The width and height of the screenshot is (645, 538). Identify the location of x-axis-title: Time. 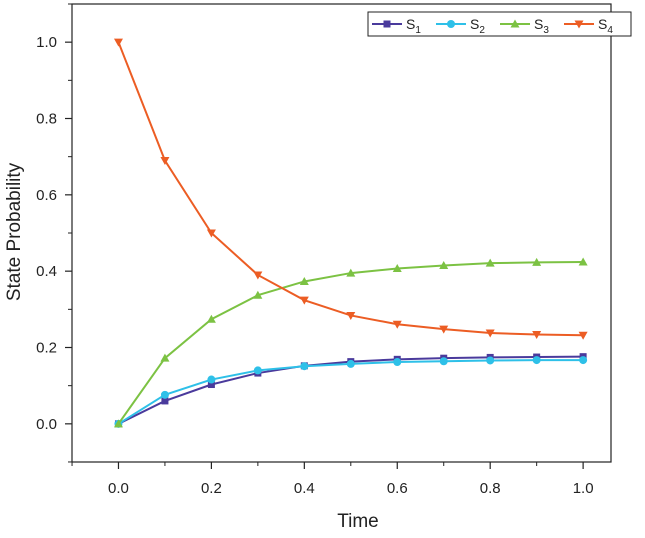
(358, 521).